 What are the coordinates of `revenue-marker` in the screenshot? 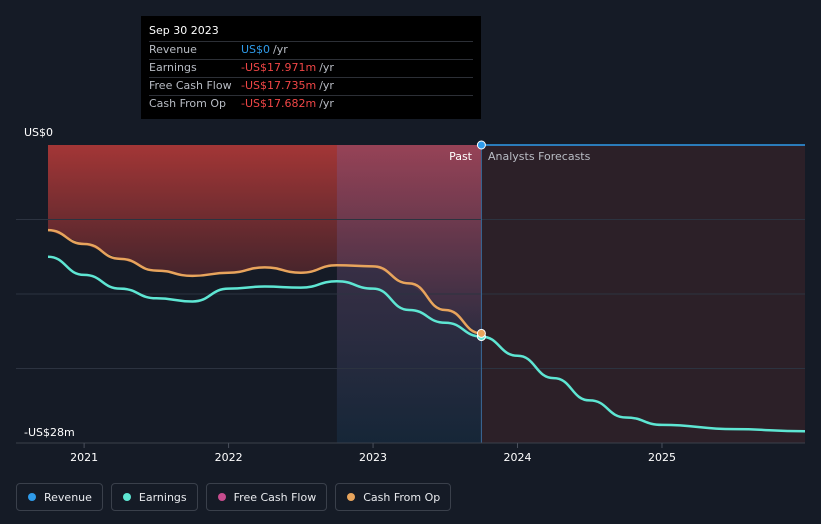 It's located at (481, 145).